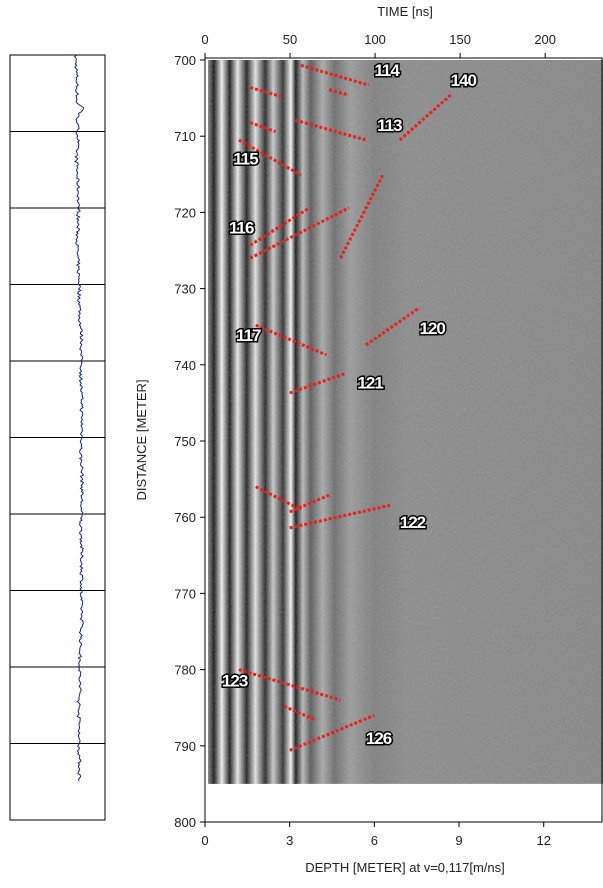 This screenshot has height=888, width=603. What do you see at coordinates (290, 39) in the screenshot?
I see `x2-tick-label: 50` at bounding box center [290, 39].